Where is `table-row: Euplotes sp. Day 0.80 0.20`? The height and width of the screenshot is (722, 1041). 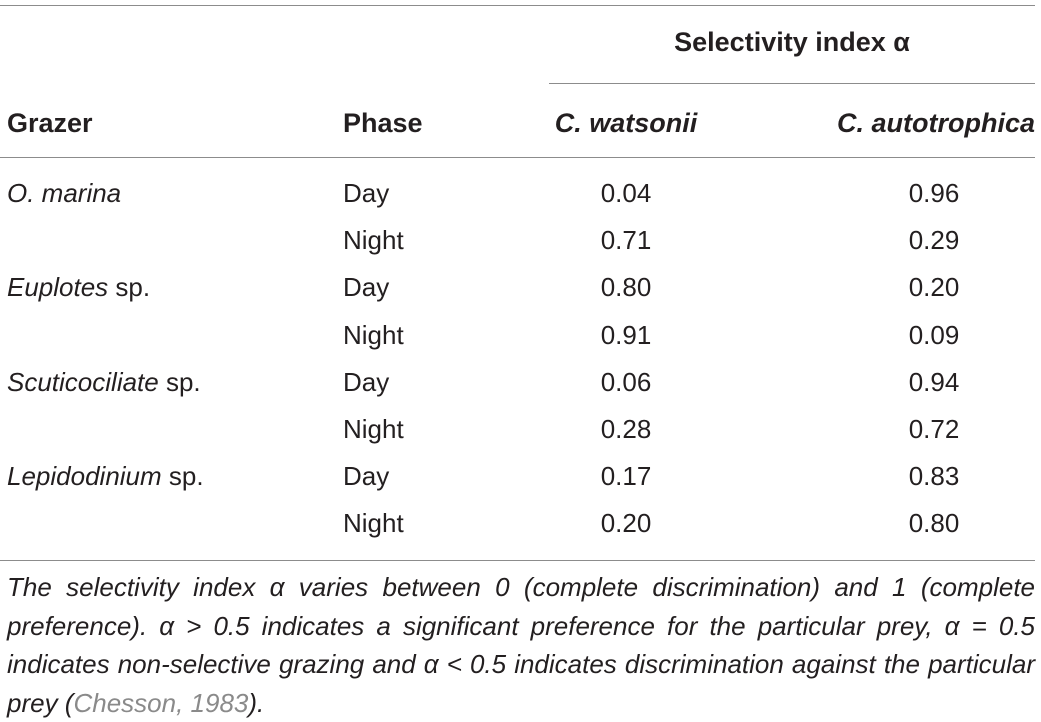
table-row: Euplotes sp. Day 0.80 0.20 is located at coordinates (520, 287).